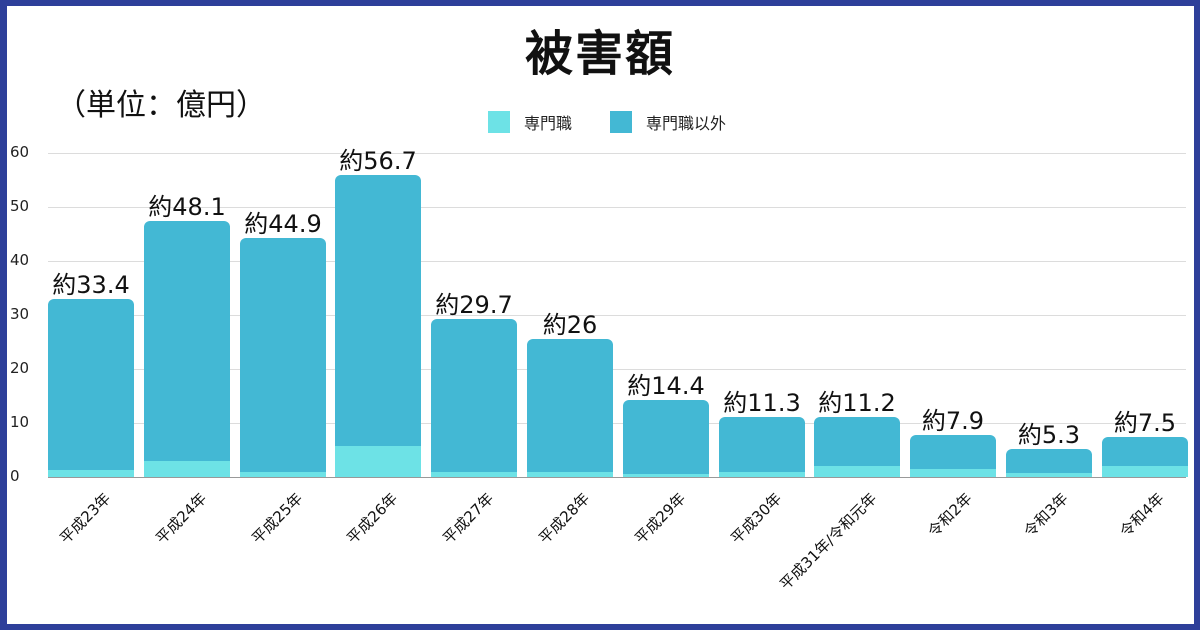  What do you see at coordinates (20, 314) in the screenshot?
I see `y-tick-label: 30` at bounding box center [20, 314].